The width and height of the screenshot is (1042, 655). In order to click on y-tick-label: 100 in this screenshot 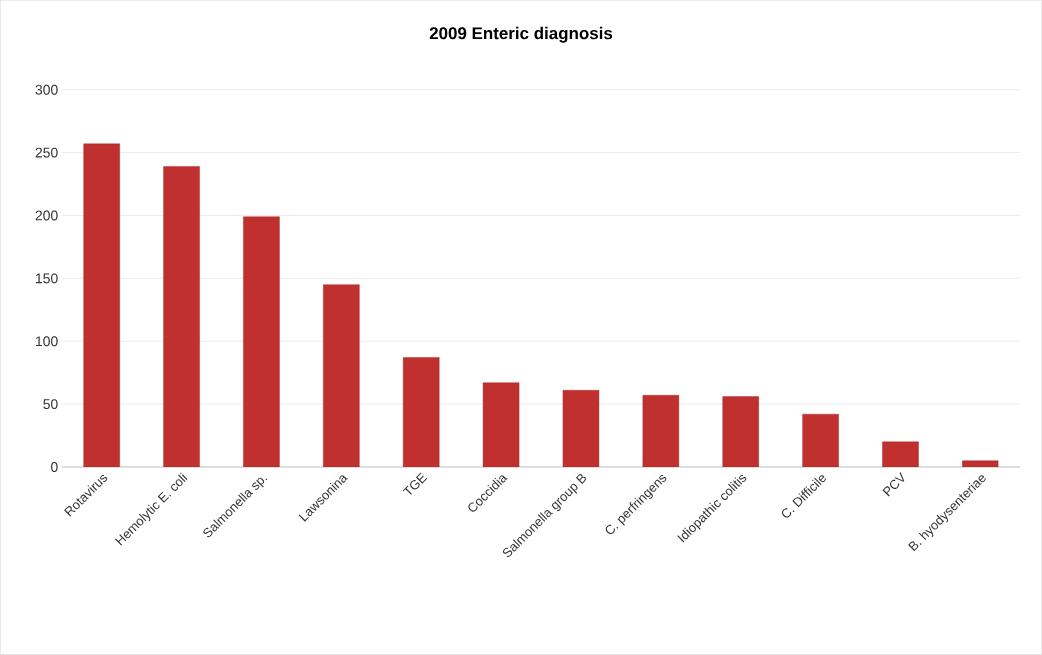, I will do `click(47, 341)`.